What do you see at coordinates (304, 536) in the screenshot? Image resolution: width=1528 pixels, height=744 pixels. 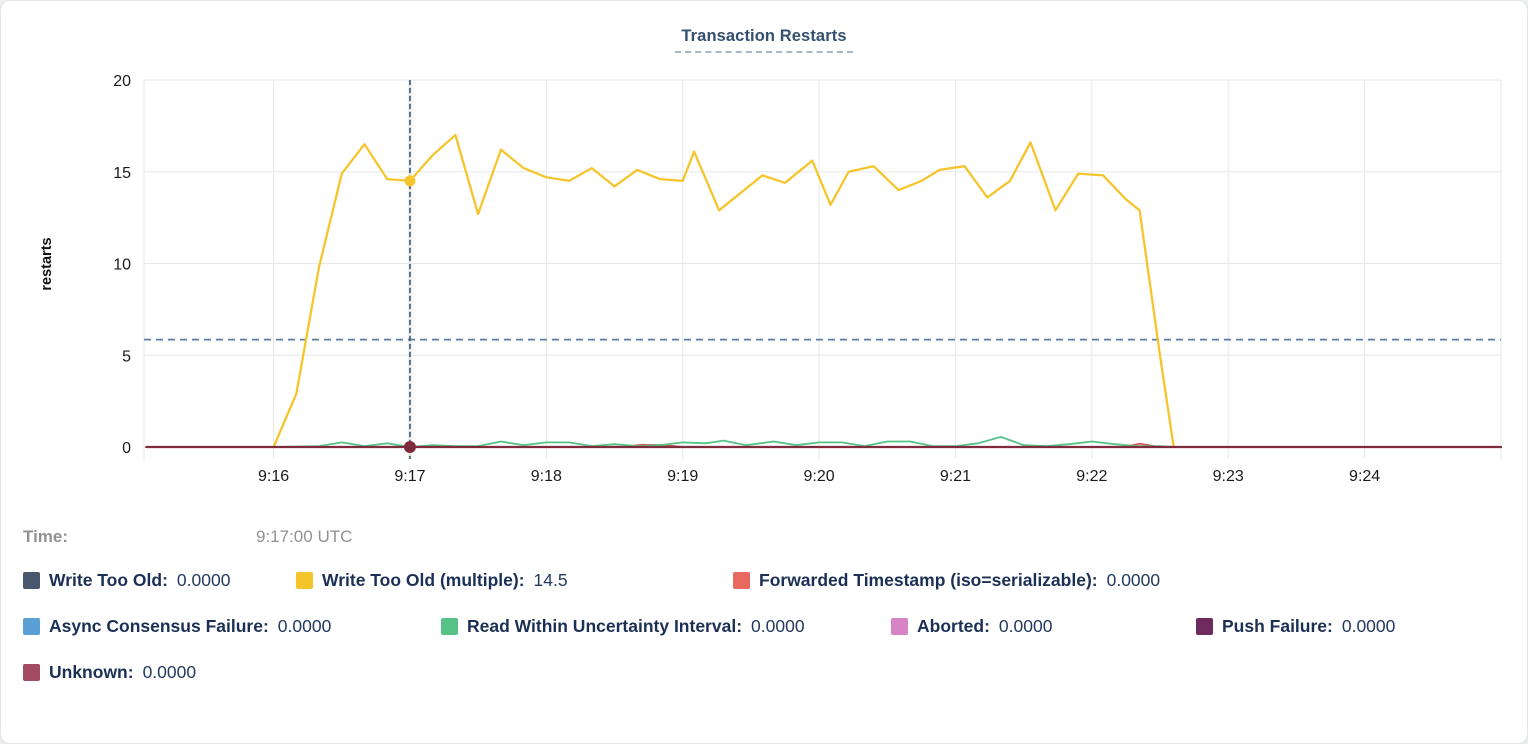 I see `time-value: 9:17:00 UTC` at bounding box center [304, 536].